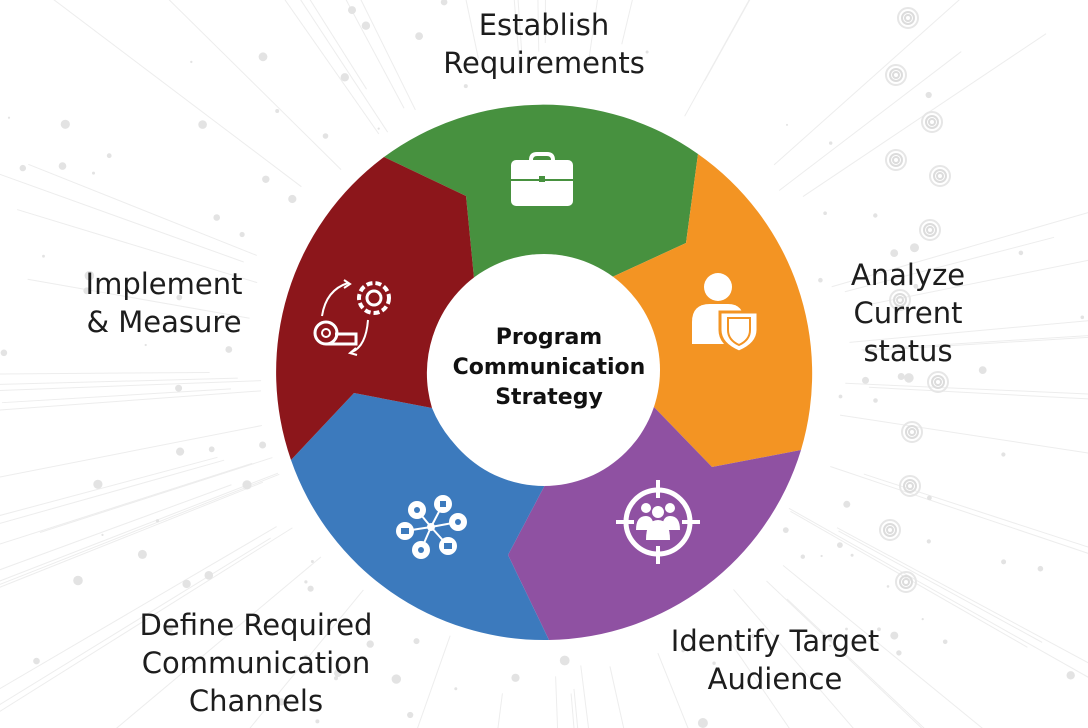 The width and height of the screenshot is (1088, 728). What do you see at coordinates (775, 660) in the screenshot?
I see `label-identify-target-audience: Identify Target Audience` at bounding box center [775, 660].